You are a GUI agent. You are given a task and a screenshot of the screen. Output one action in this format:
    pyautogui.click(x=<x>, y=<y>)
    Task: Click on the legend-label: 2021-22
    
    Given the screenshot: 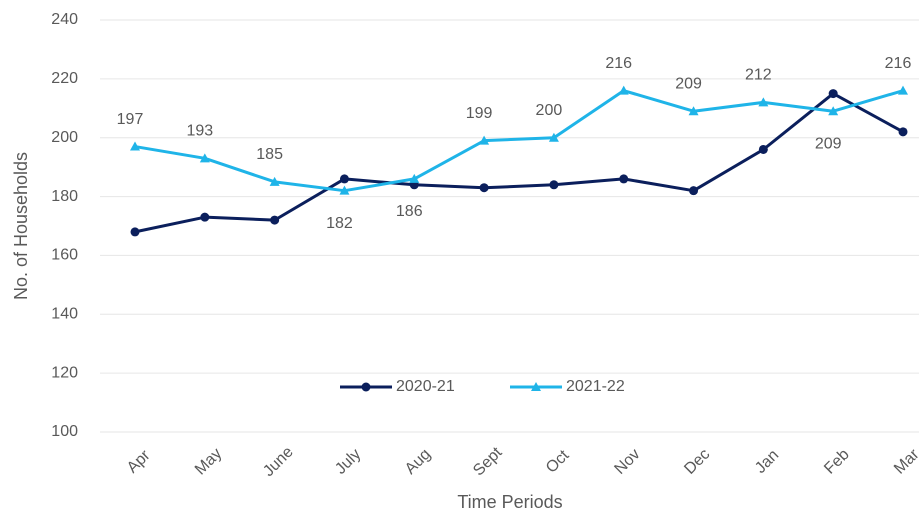 What is the action you would take?
    pyautogui.click(x=595, y=386)
    